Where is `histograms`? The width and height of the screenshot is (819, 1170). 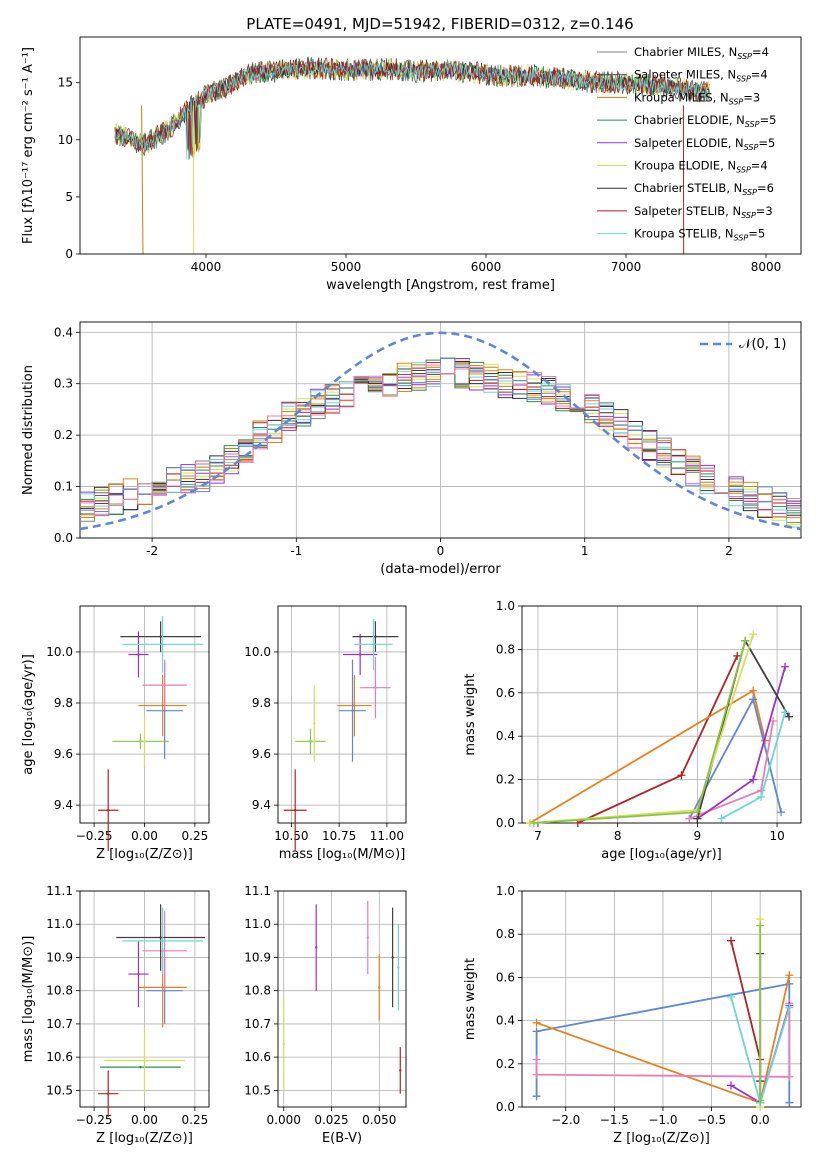
histograms is located at coordinates (440, 442).